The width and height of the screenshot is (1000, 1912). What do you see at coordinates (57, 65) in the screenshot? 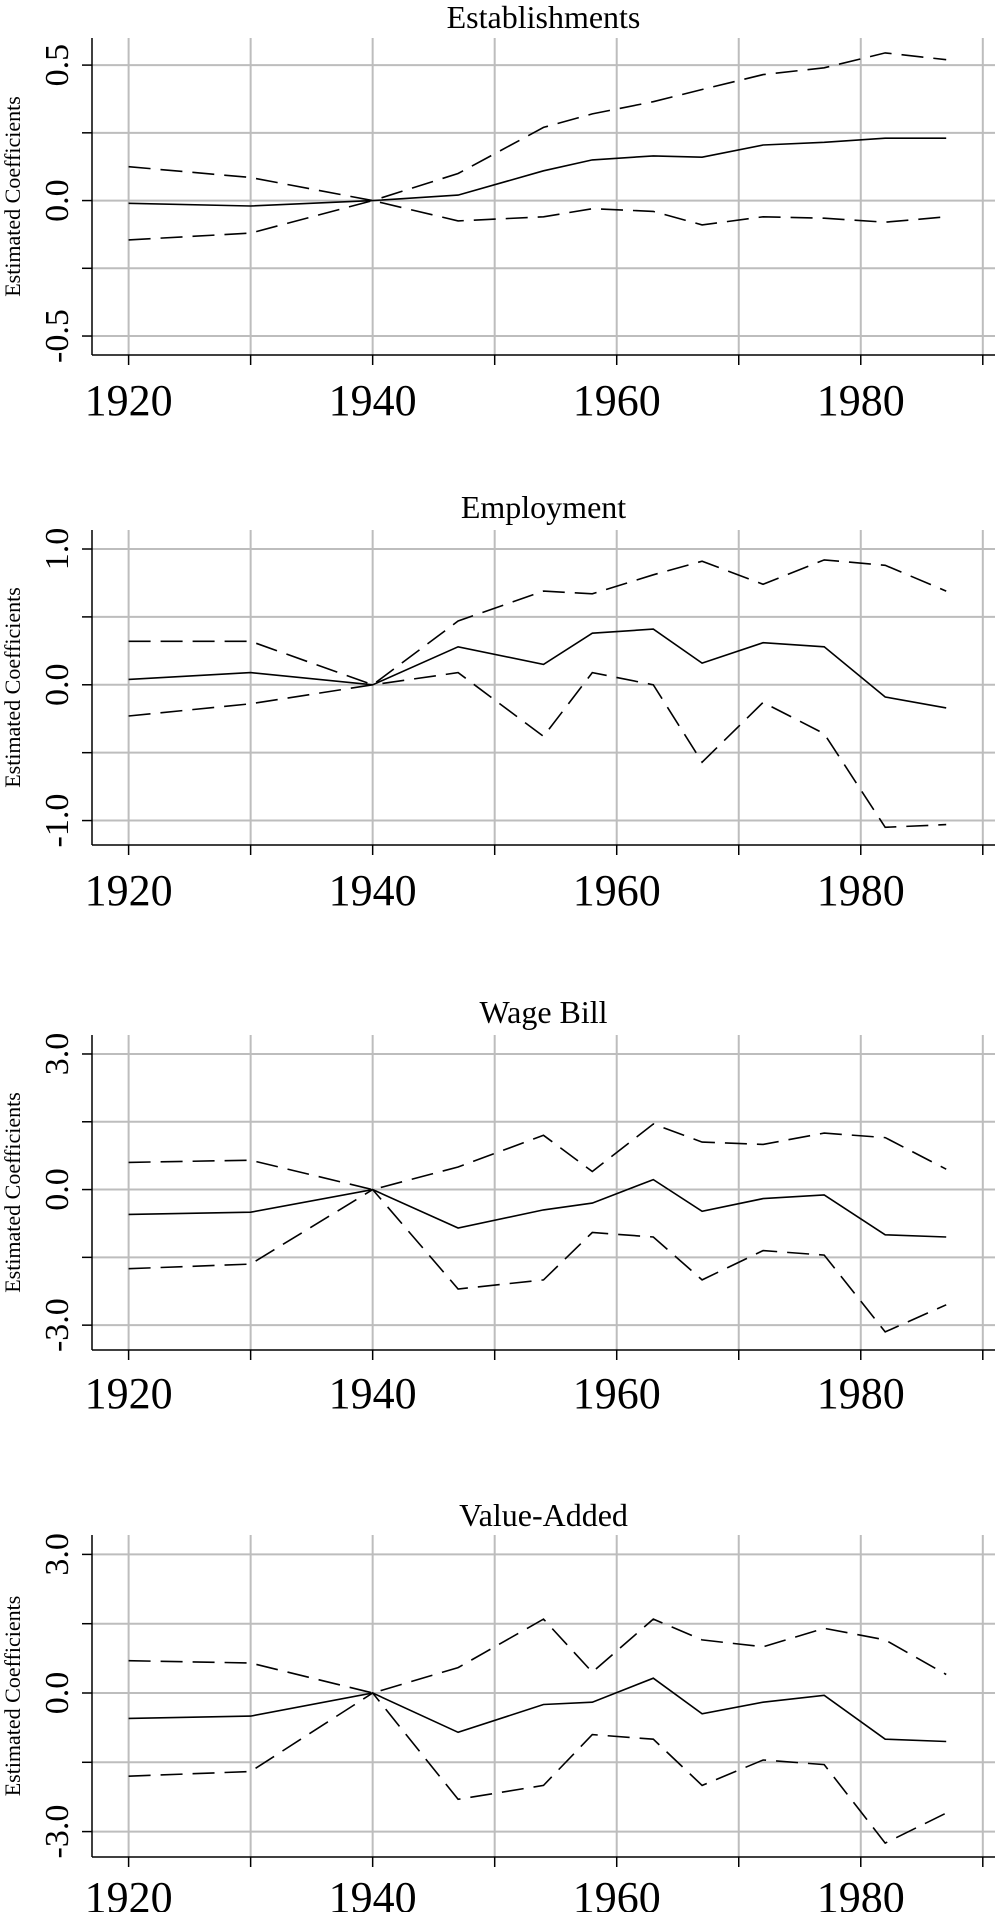
I see `y-tick-label: 0.5` at bounding box center [57, 65].